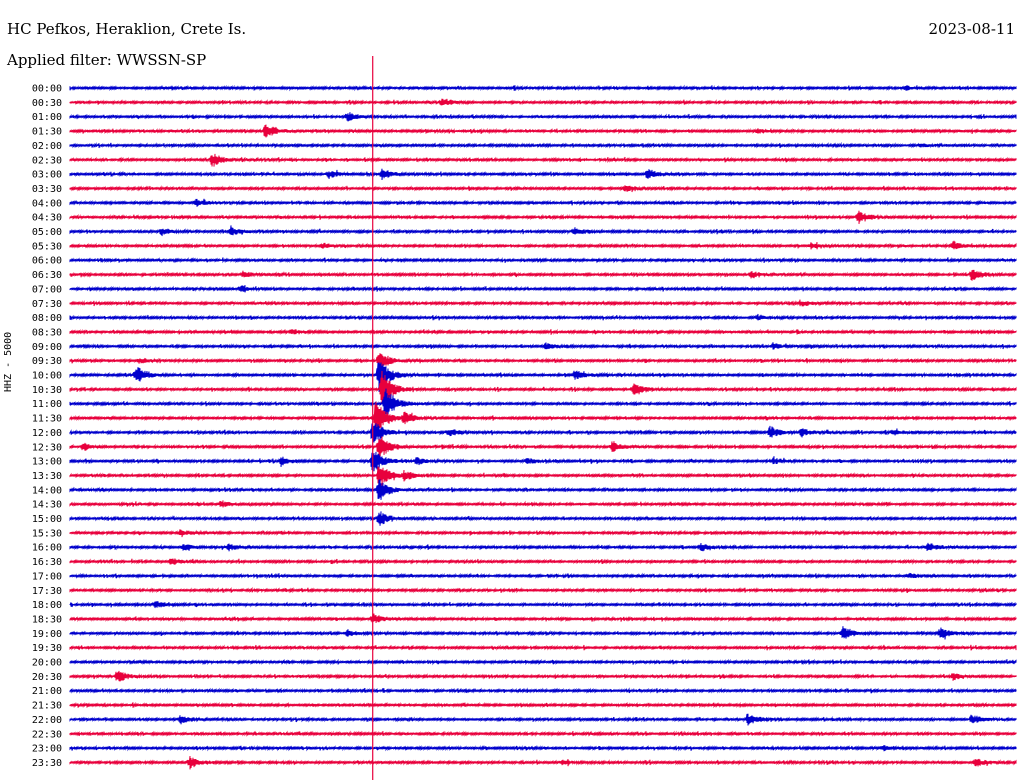 This screenshot has width=1024, height=780. What do you see at coordinates (47, 103) in the screenshot?
I see `row-time-label: 00:30` at bounding box center [47, 103].